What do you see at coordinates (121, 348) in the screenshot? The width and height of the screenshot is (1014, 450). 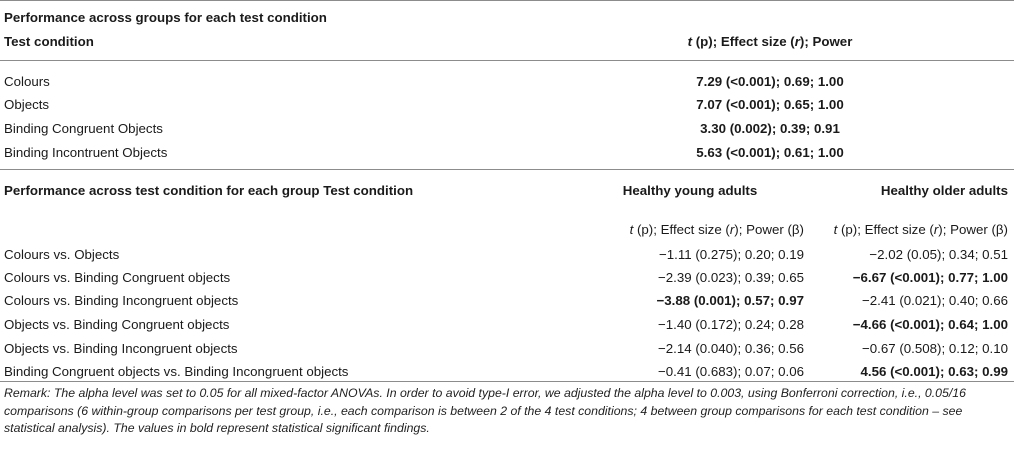 I see `section2-row-condition: Objects vs. Binding Incongruent objects` at bounding box center [121, 348].